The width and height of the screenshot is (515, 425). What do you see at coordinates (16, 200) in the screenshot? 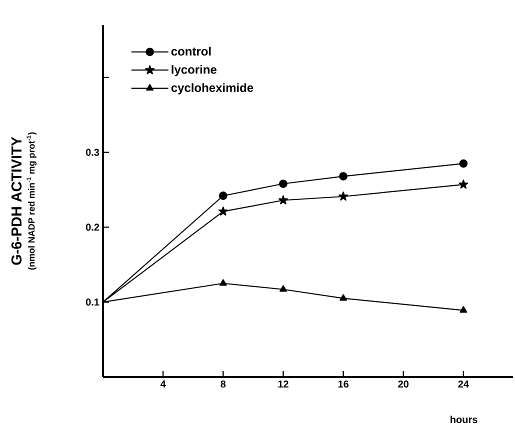
I see `y-axis-title: G-6-PDH ACTIVITY` at bounding box center [16, 200].